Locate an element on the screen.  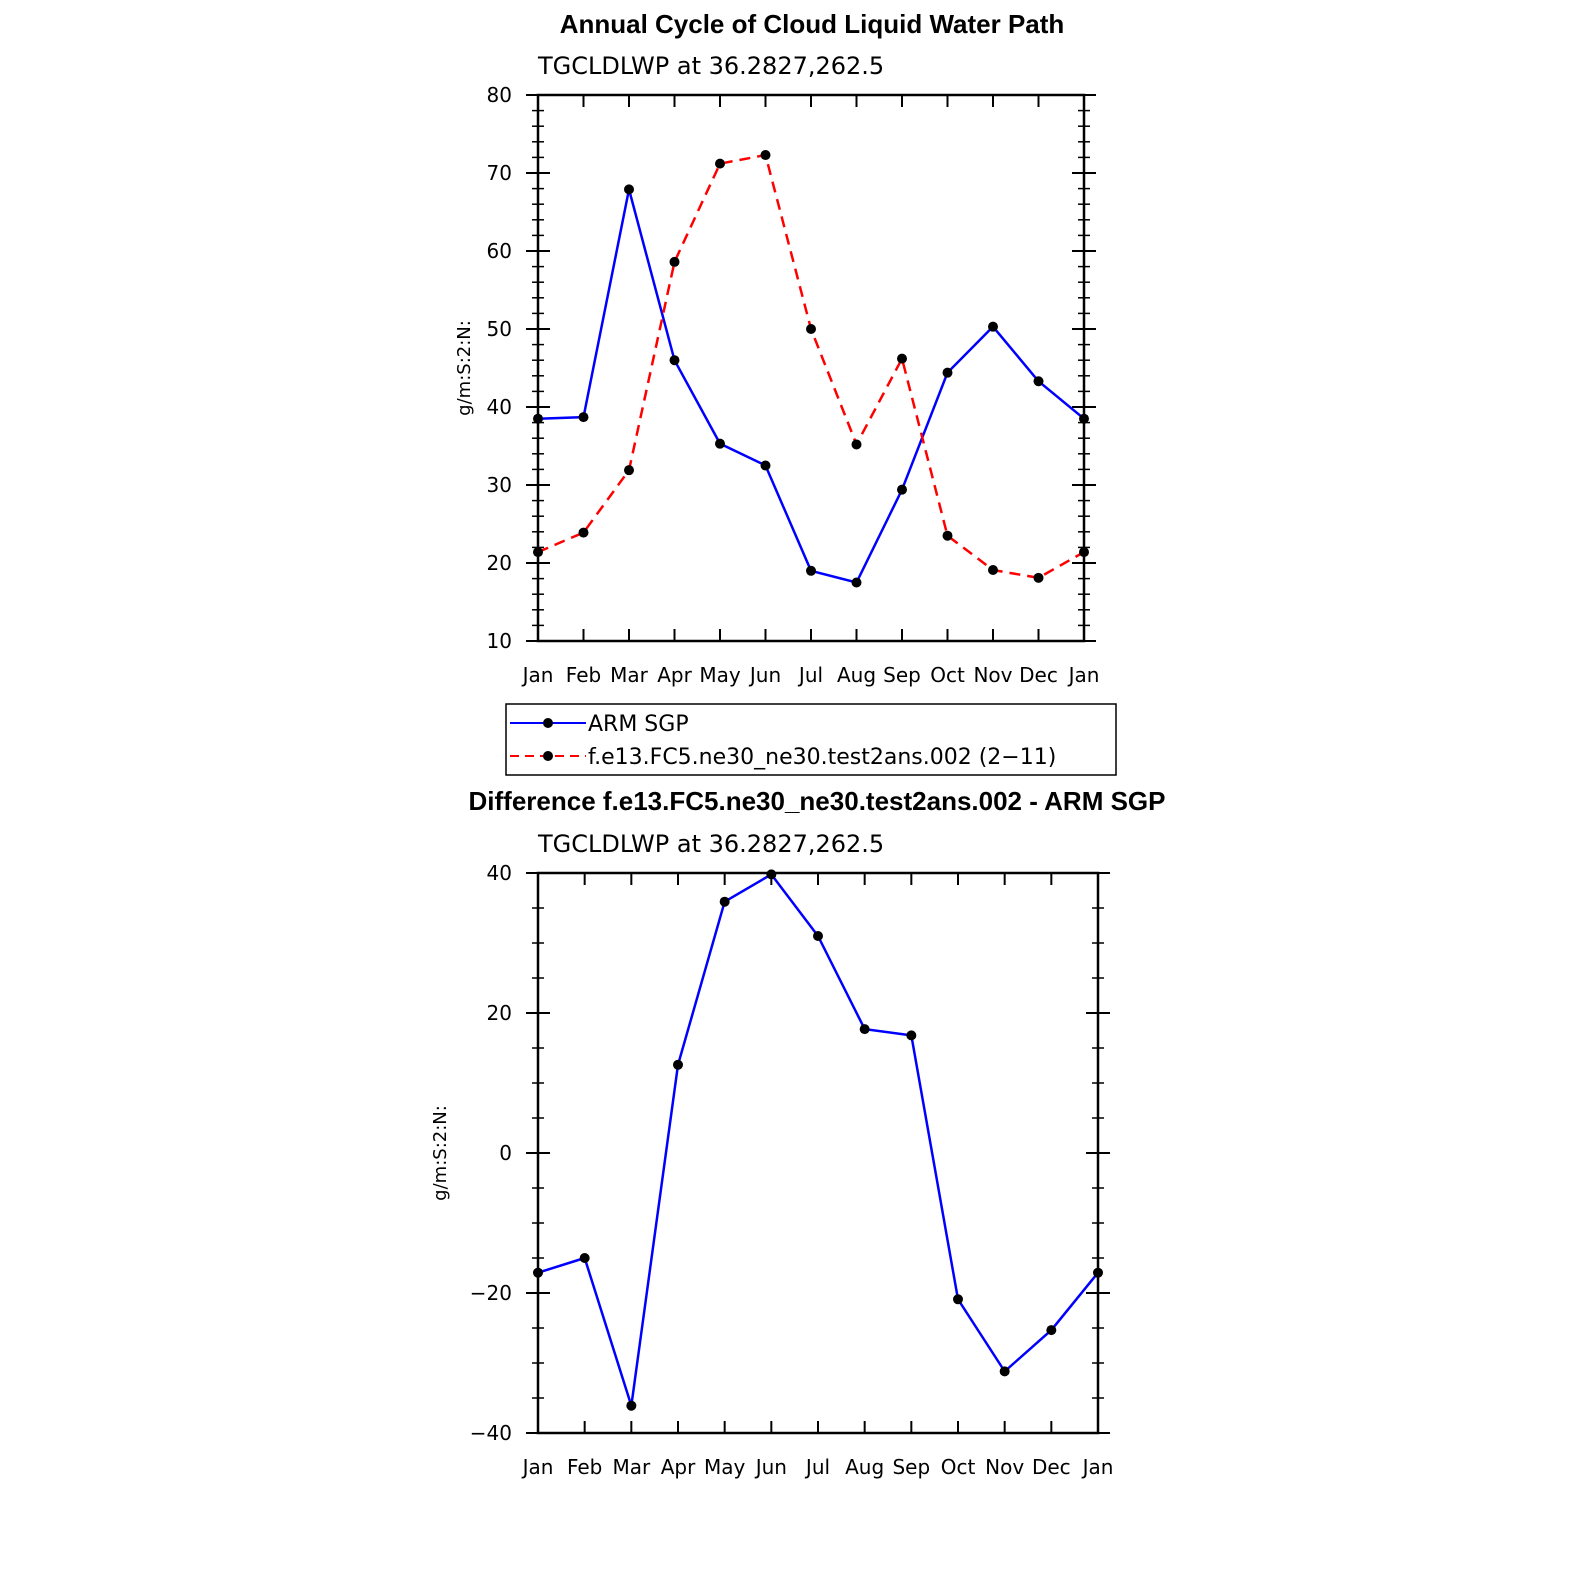
top-y-tick-label: 20 is located at coordinates (499, 563).